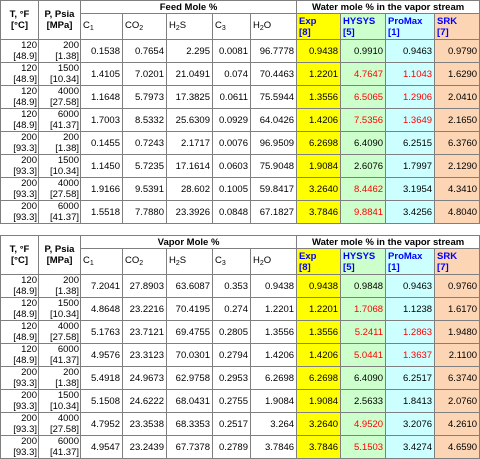 The image size is (480, 459). I want to click on srk-value: 4.8040, so click(463, 212).